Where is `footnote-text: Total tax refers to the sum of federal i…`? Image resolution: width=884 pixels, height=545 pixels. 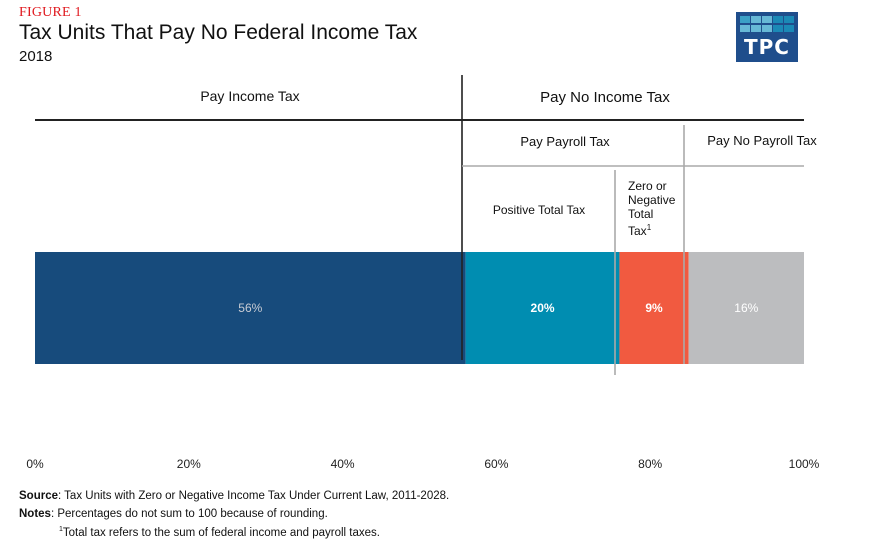
footnote-text: Total tax refers to the sum of federal i… is located at coordinates (221, 532).